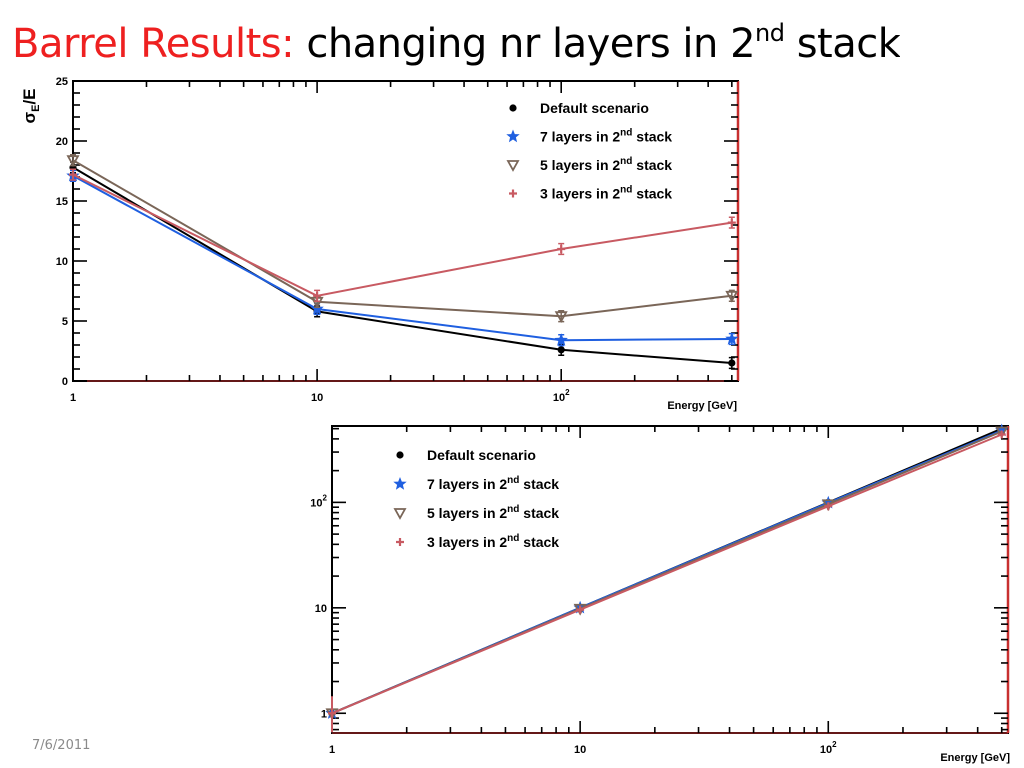  What do you see at coordinates (324, 714) in the screenshot?
I see `y-tick-label: 1` at bounding box center [324, 714].